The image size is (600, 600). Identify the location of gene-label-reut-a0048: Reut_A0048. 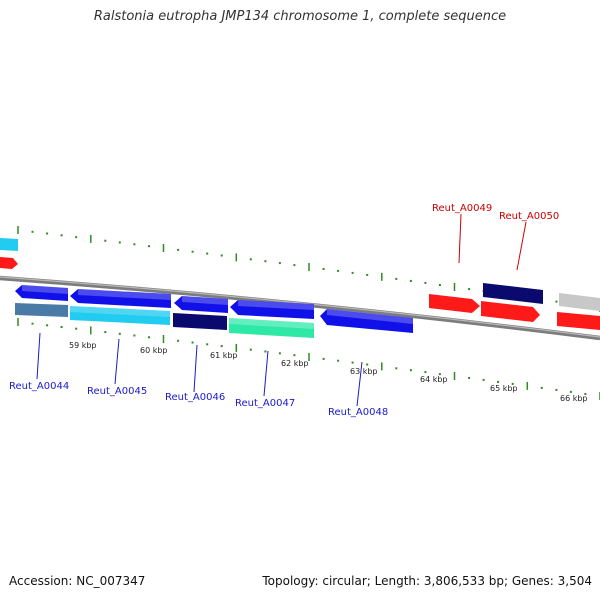
(358, 412).